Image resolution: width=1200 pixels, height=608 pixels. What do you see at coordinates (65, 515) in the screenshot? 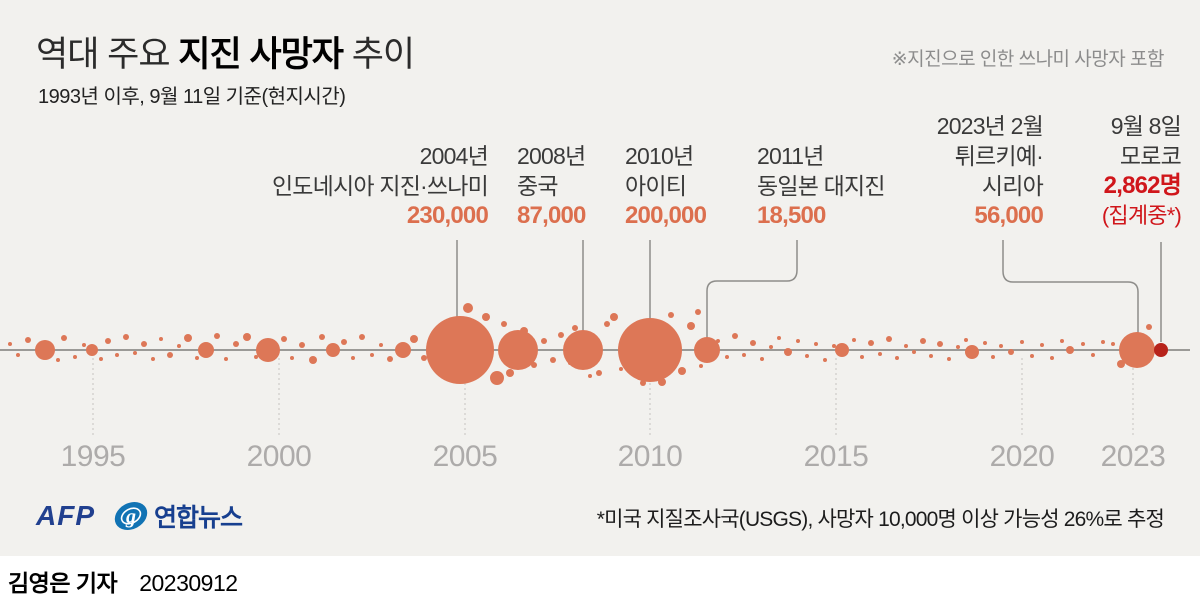
I see `afp-logo: AFP` at bounding box center [65, 515].